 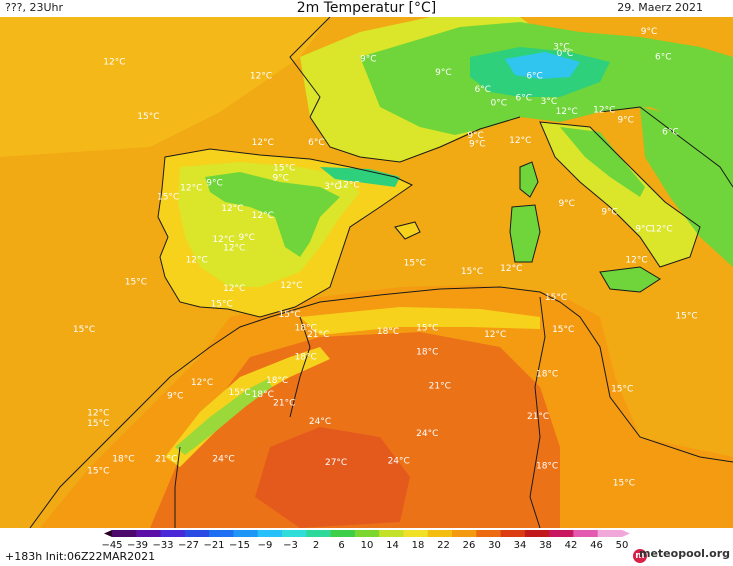 What do you see at coordinates (214, 545) in the screenshot?
I see `colorbar-tick-label: −21` at bounding box center [214, 545].